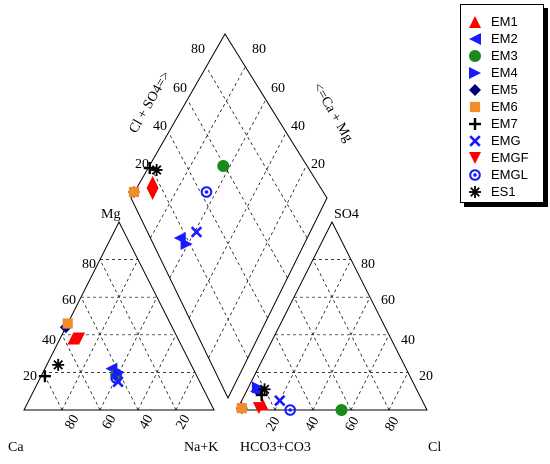  I want to click on point-anion-em3, so click(341, 410).